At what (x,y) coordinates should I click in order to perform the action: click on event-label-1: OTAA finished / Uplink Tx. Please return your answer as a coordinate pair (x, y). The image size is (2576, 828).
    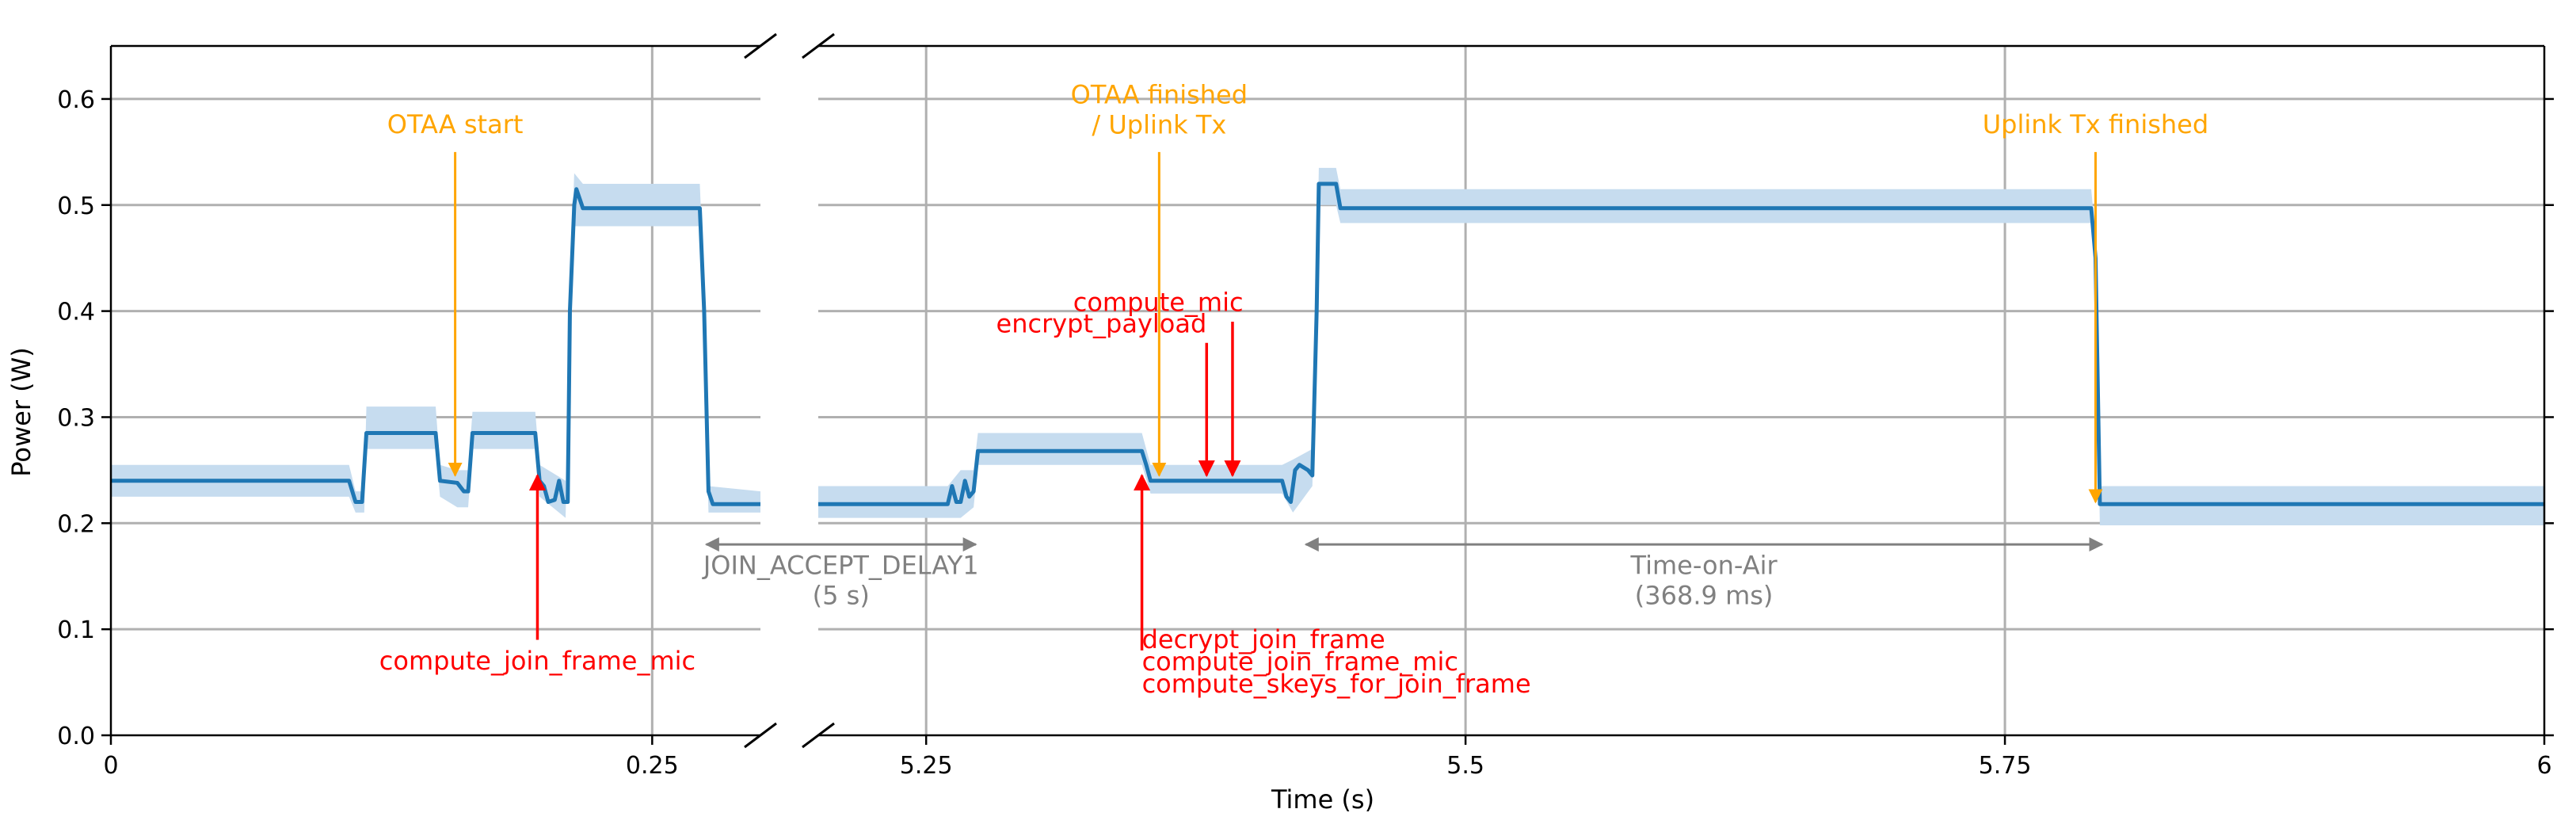
    Looking at the image, I should click on (1159, 109).